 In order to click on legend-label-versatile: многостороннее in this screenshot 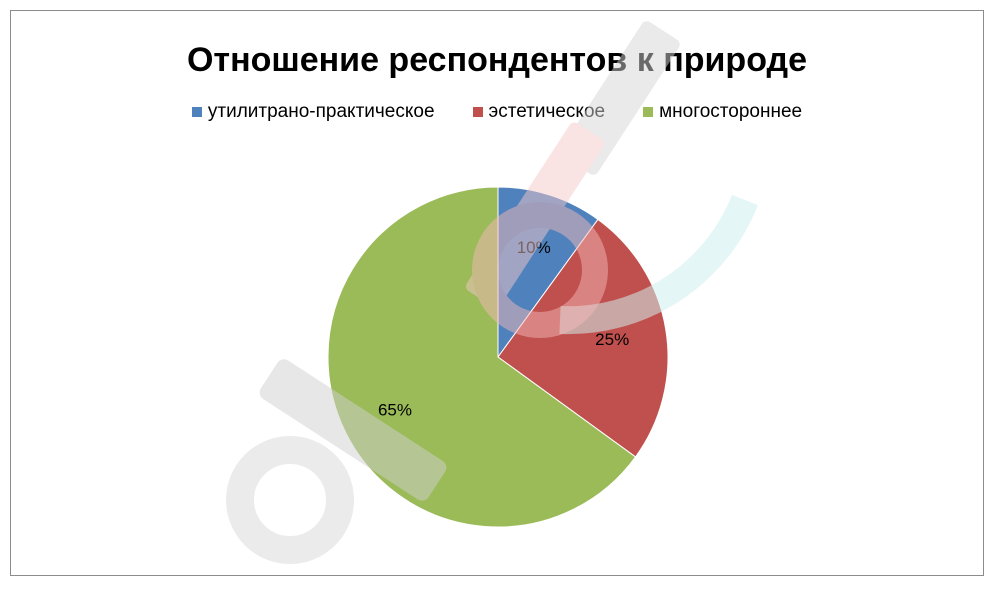, I will do `click(731, 111)`.